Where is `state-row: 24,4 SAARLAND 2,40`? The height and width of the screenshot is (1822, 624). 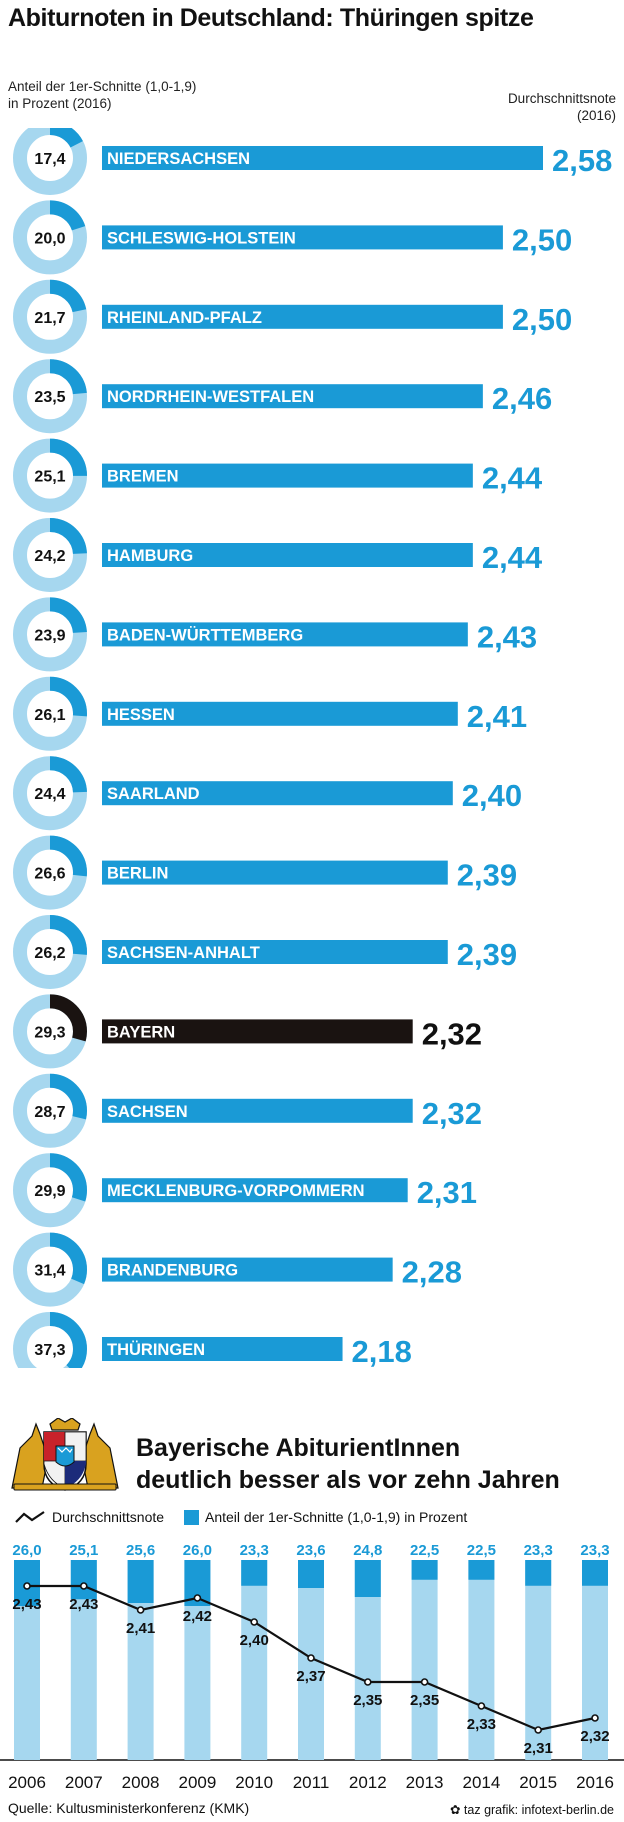
state-row: 24,4 SAARLAND 2,40 is located at coordinates (267, 793).